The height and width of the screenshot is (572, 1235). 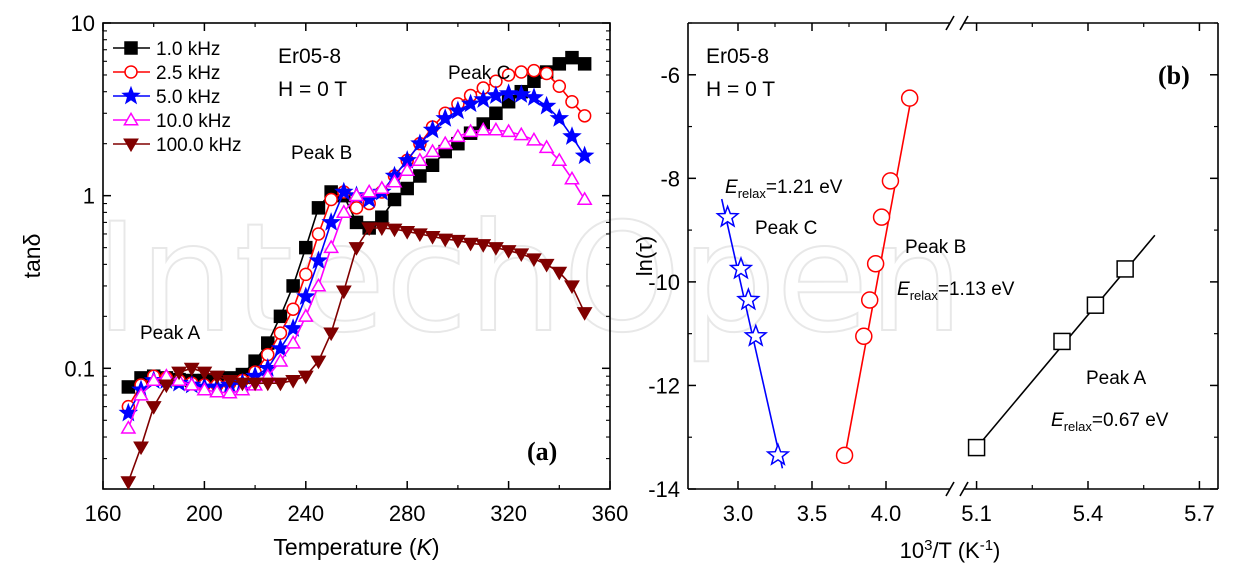 What do you see at coordinates (664, 385) in the screenshot?
I see `y-tick-label-b: -12` at bounding box center [664, 385].